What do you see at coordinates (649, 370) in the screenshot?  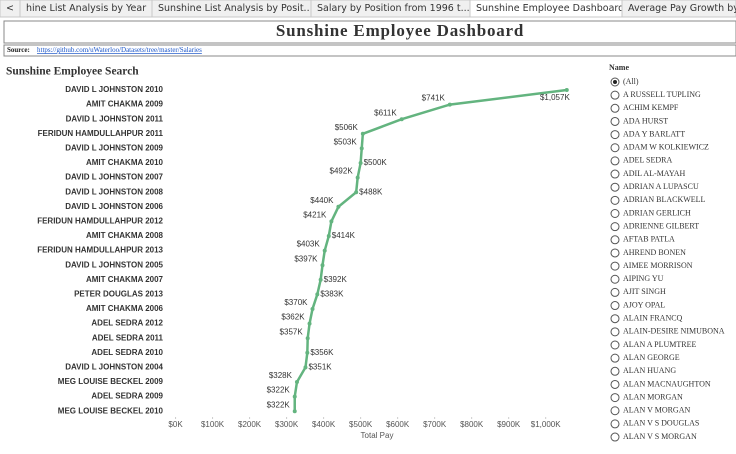 I see `filter-option: ALAN HUANG` at bounding box center [649, 370].